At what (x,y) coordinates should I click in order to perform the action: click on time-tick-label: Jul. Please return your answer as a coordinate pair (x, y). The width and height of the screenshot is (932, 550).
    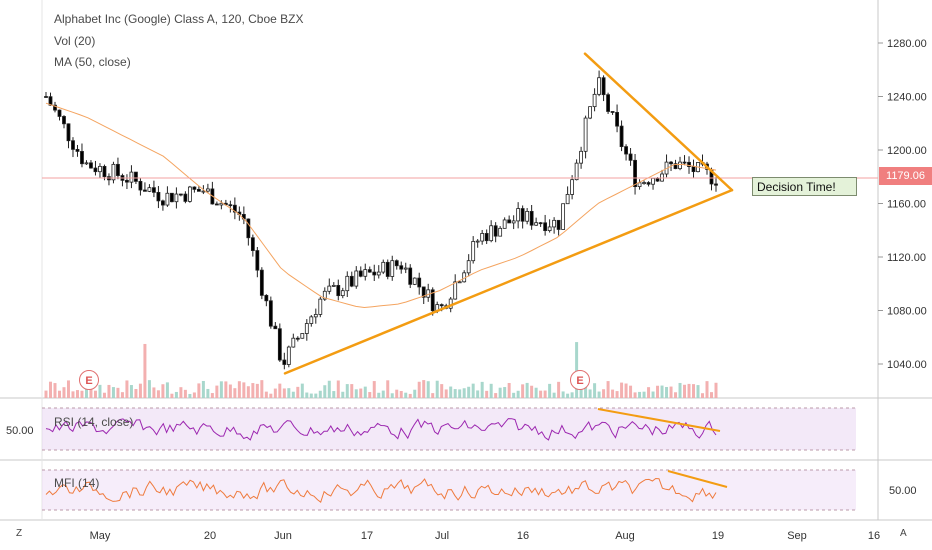
    Looking at the image, I should click on (442, 536).